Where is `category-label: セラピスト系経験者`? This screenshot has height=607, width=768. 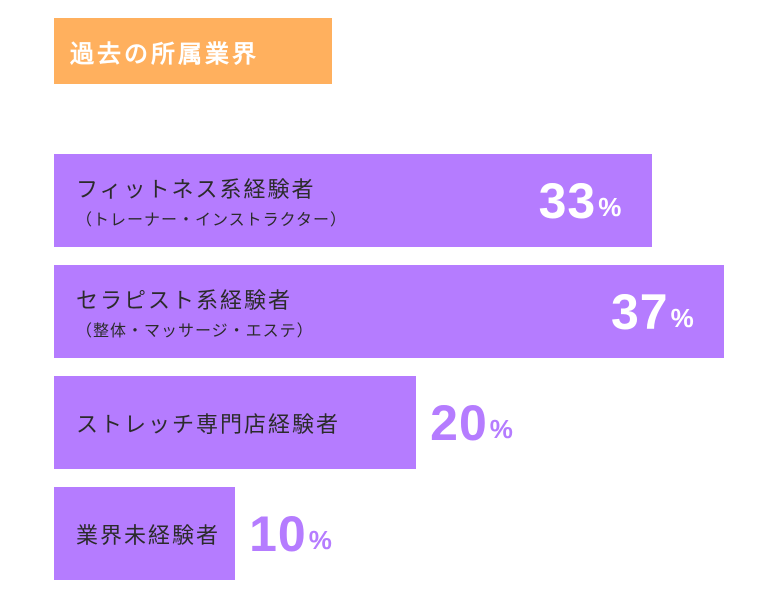 category-label: セラピスト系経験者 is located at coordinates (184, 301).